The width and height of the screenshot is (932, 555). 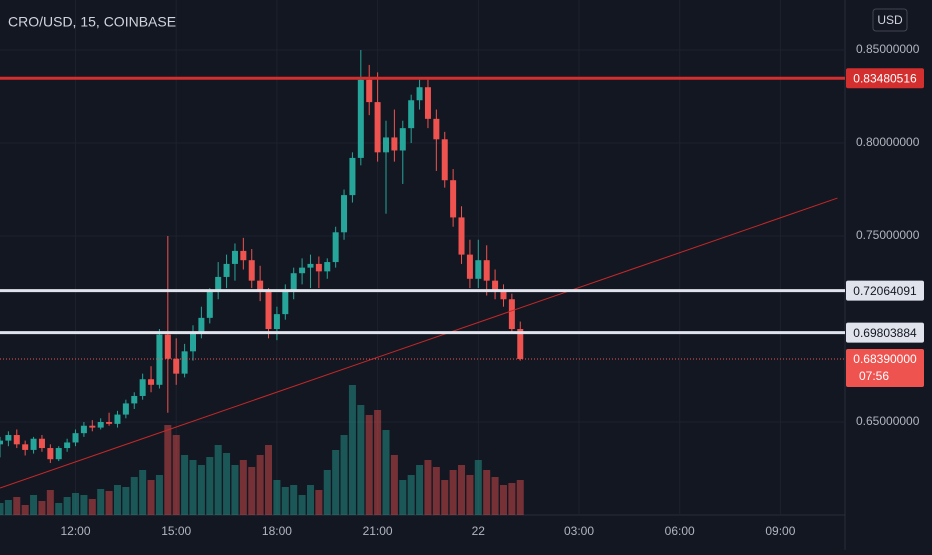 I want to click on last-price-label: 0.68390000, so click(x=885, y=359).